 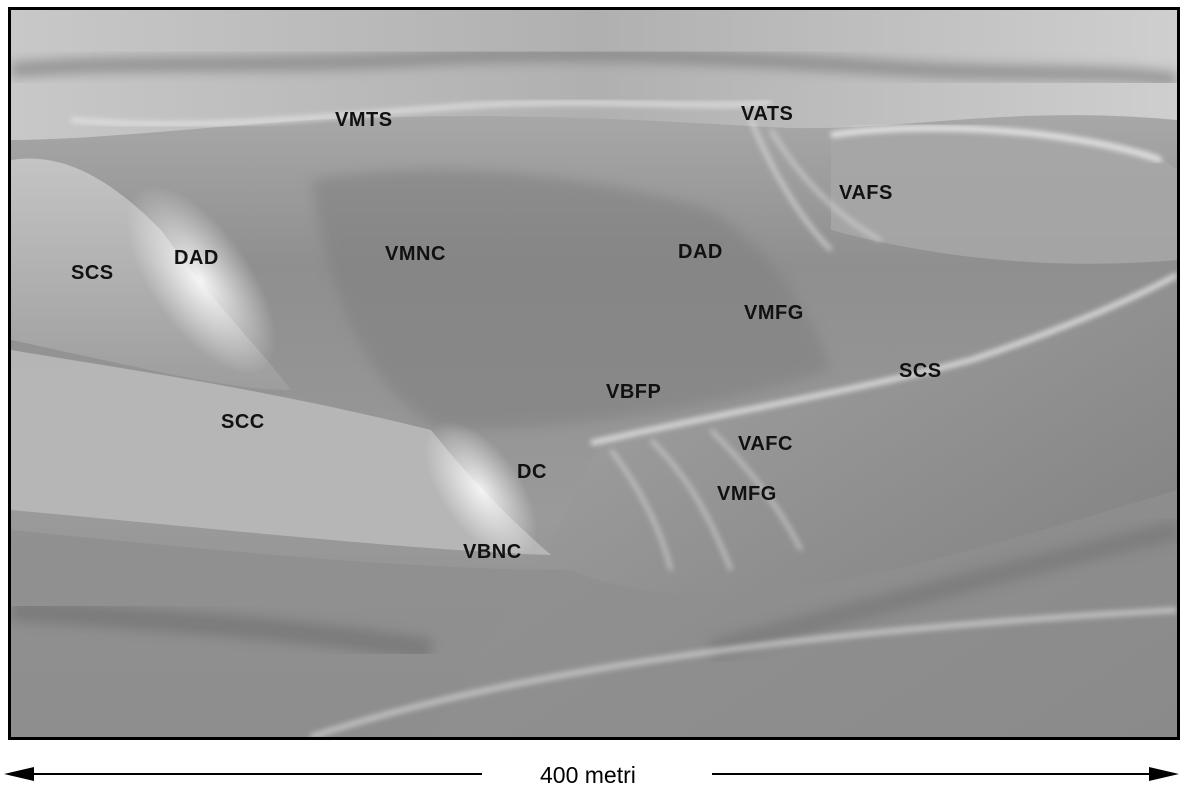 I want to click on scale-arrows, so click(x=591, y=774).